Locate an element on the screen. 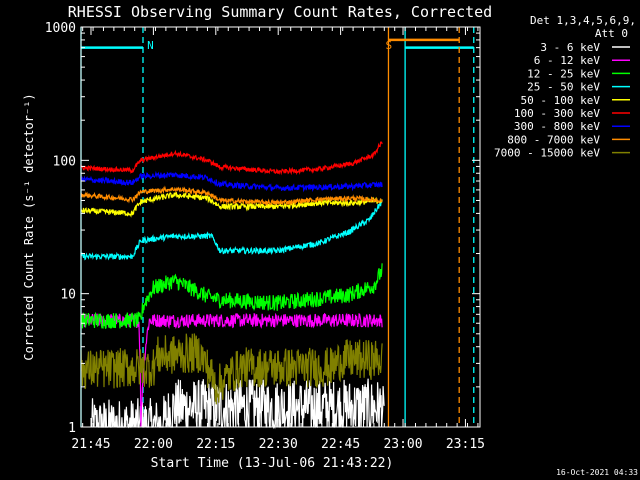  x-tick-label: 22:30 is located at coordinates (278, 444).